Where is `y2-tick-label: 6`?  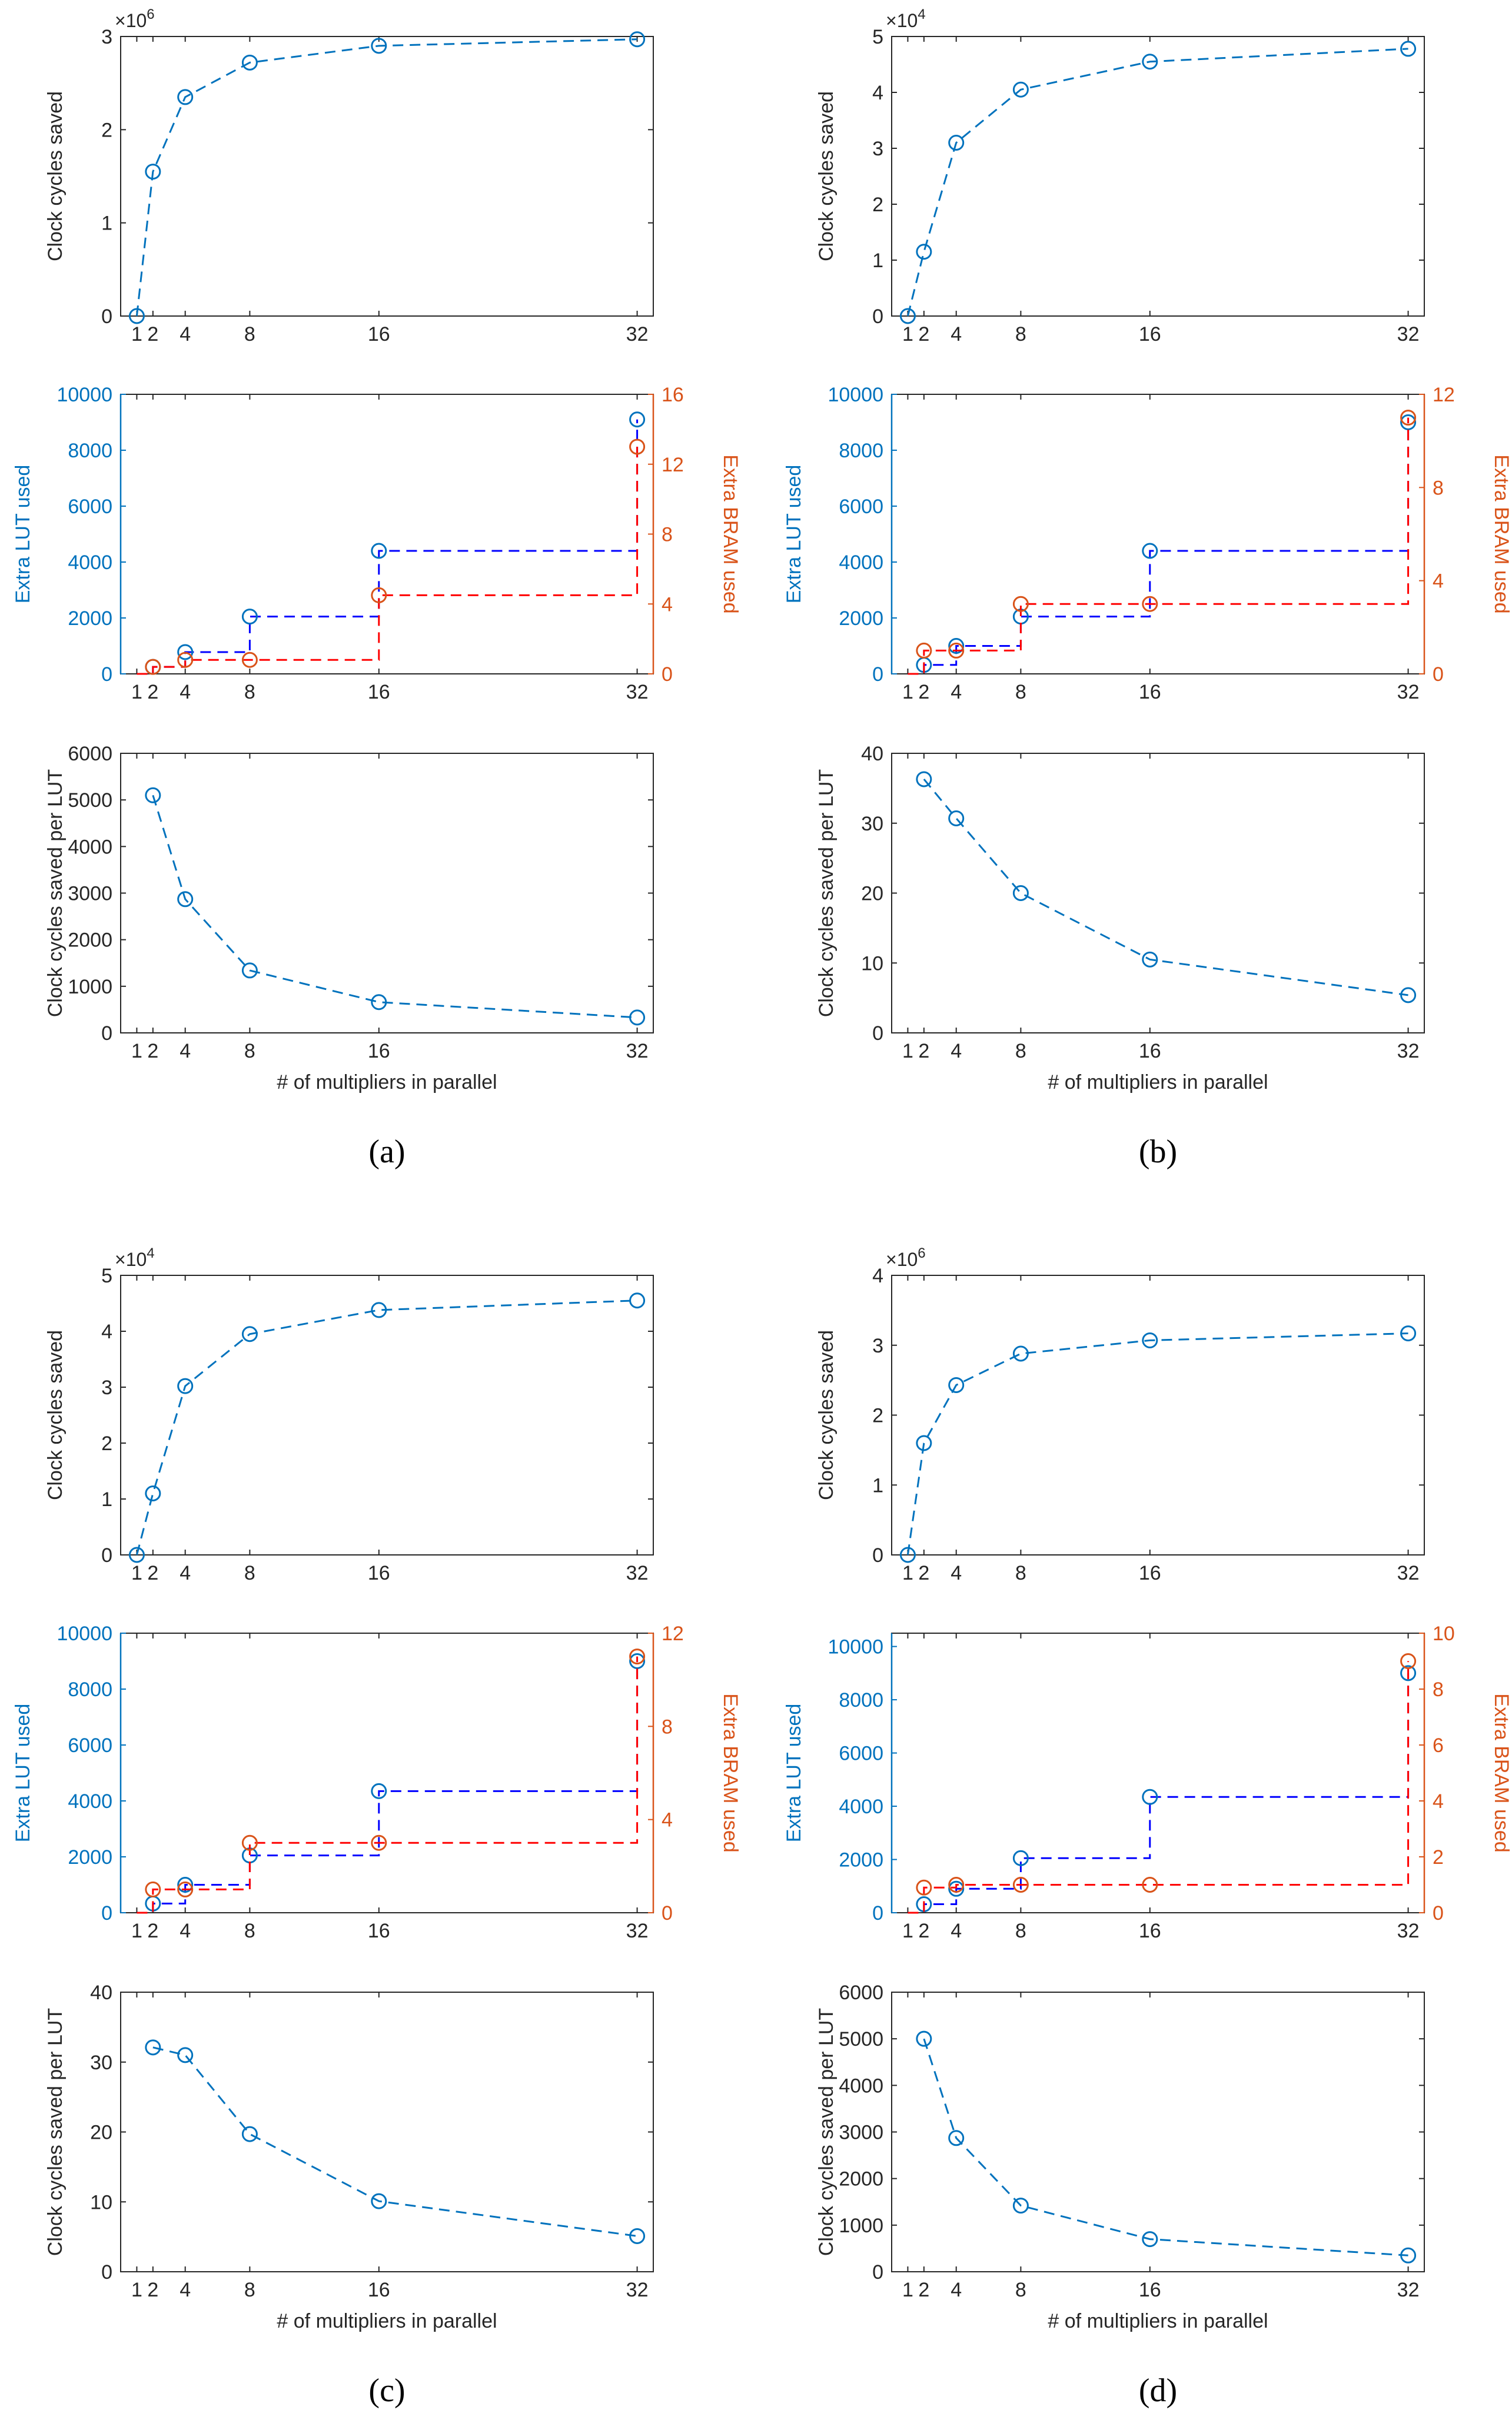 y2-tick-label: 6 is located at coordinates (1439, 1745).